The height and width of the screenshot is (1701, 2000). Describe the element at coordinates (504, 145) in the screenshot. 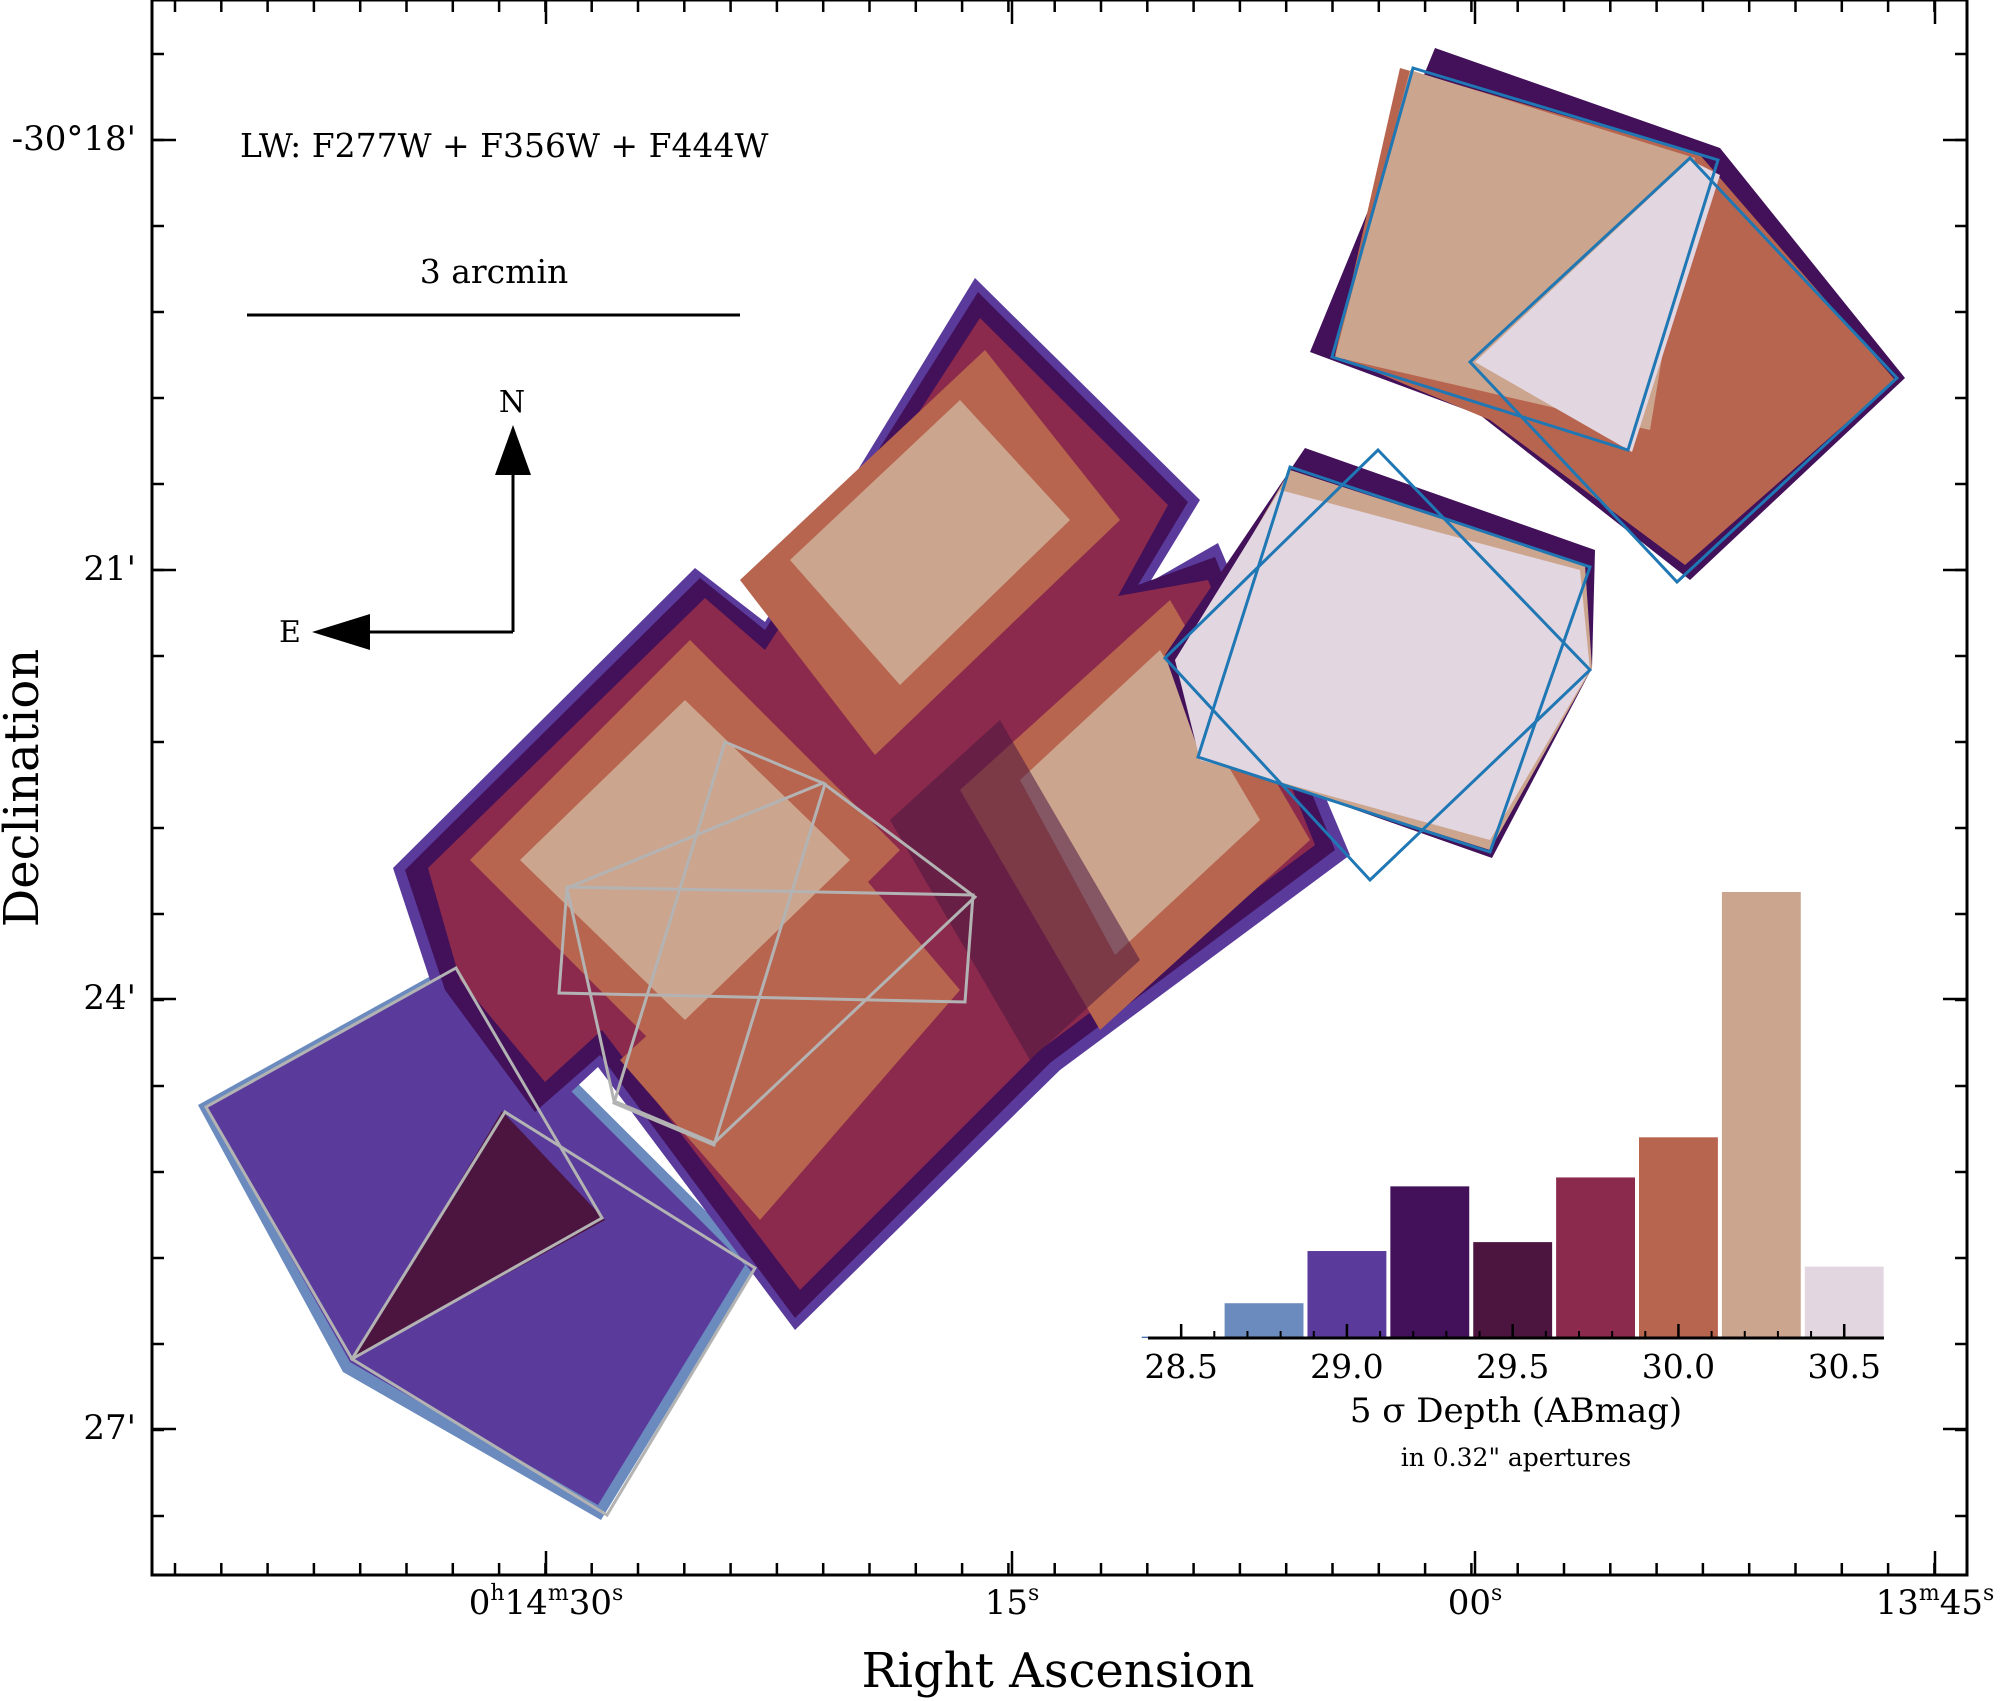

I see `filter-label: LW: F277W + F356W + F444W` at that location.